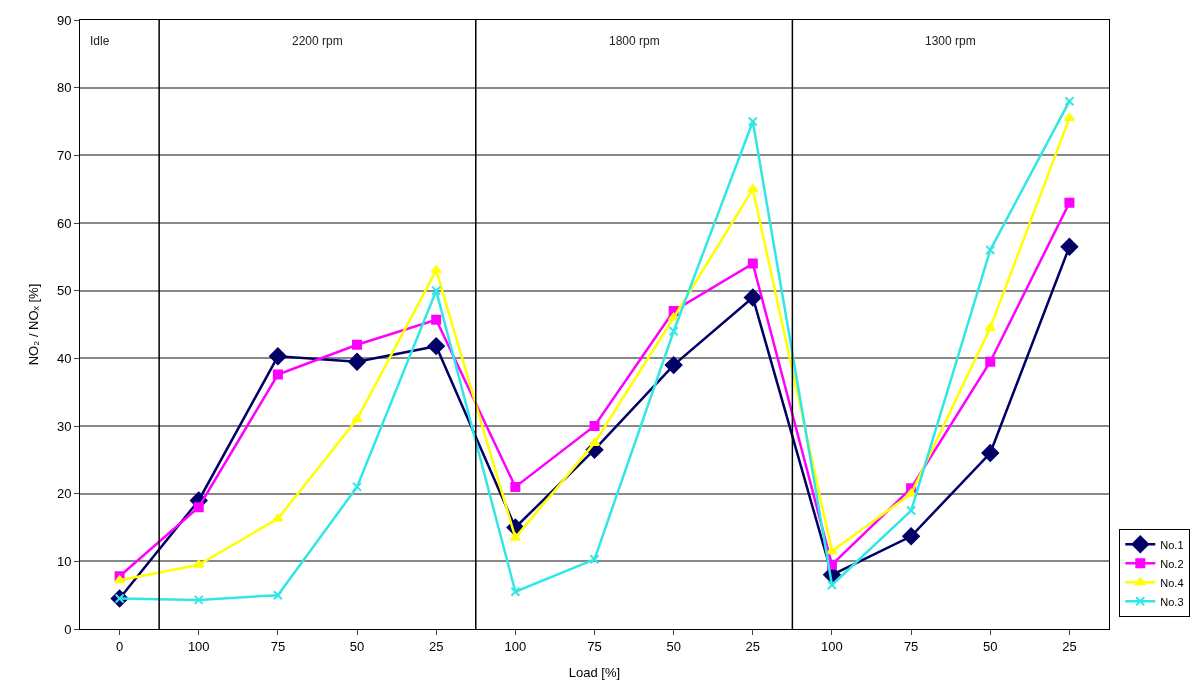 The height and width of the screenshot is (699, 1202). Describe the element at coordinates (950, 41) in the screenshot. I see `annotation: 1300 rpm` at that location.